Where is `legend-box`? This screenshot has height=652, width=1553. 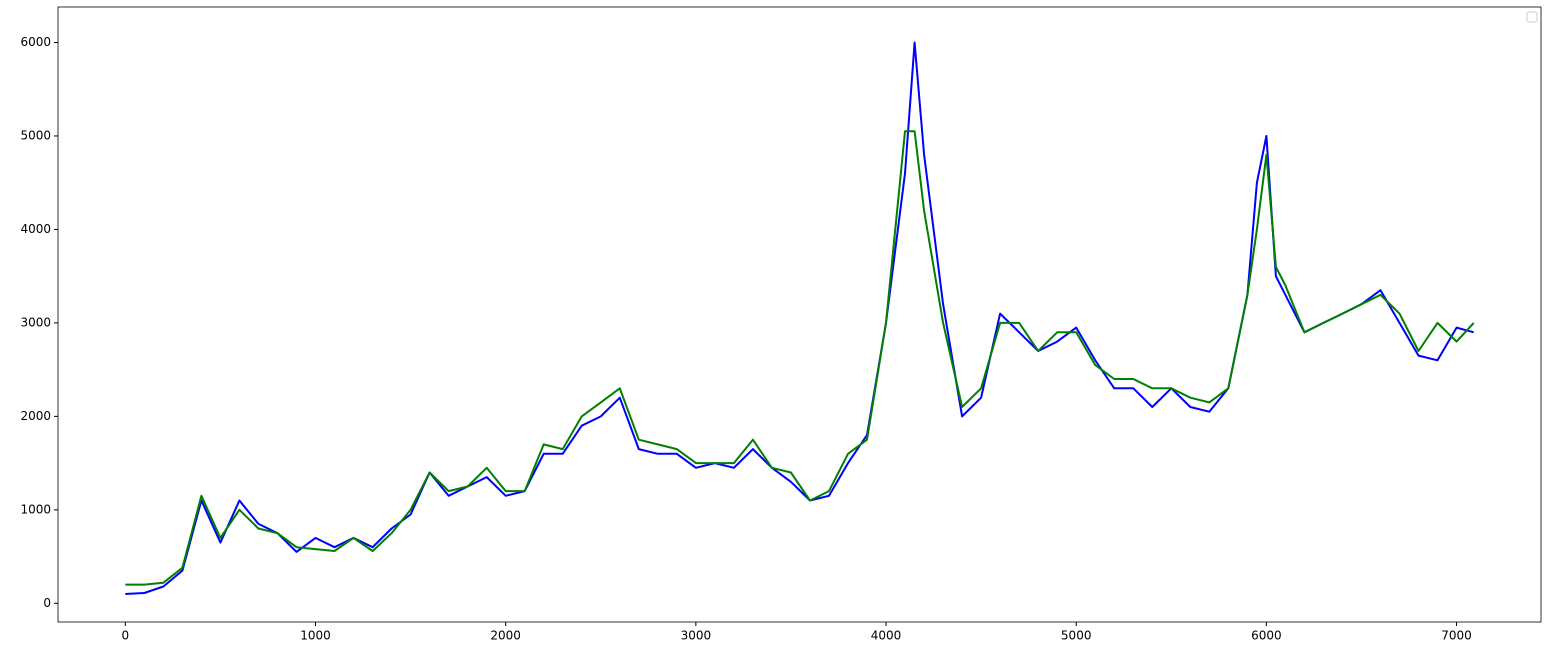 legend-box is located at coordinates (1532, 17).